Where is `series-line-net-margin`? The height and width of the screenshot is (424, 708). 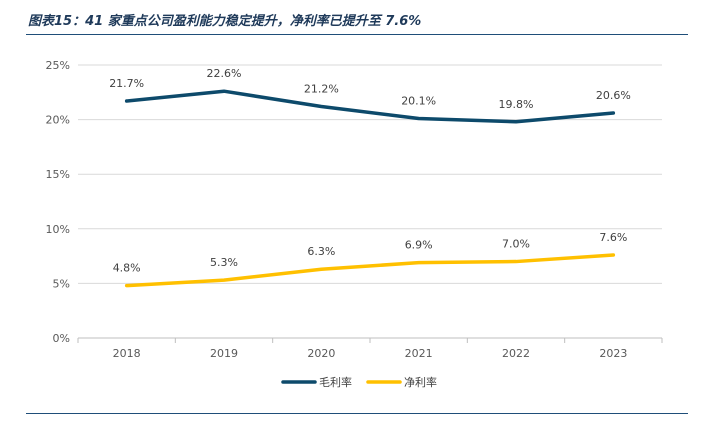 series-line-net-margin is located at coordinates (370, 270).